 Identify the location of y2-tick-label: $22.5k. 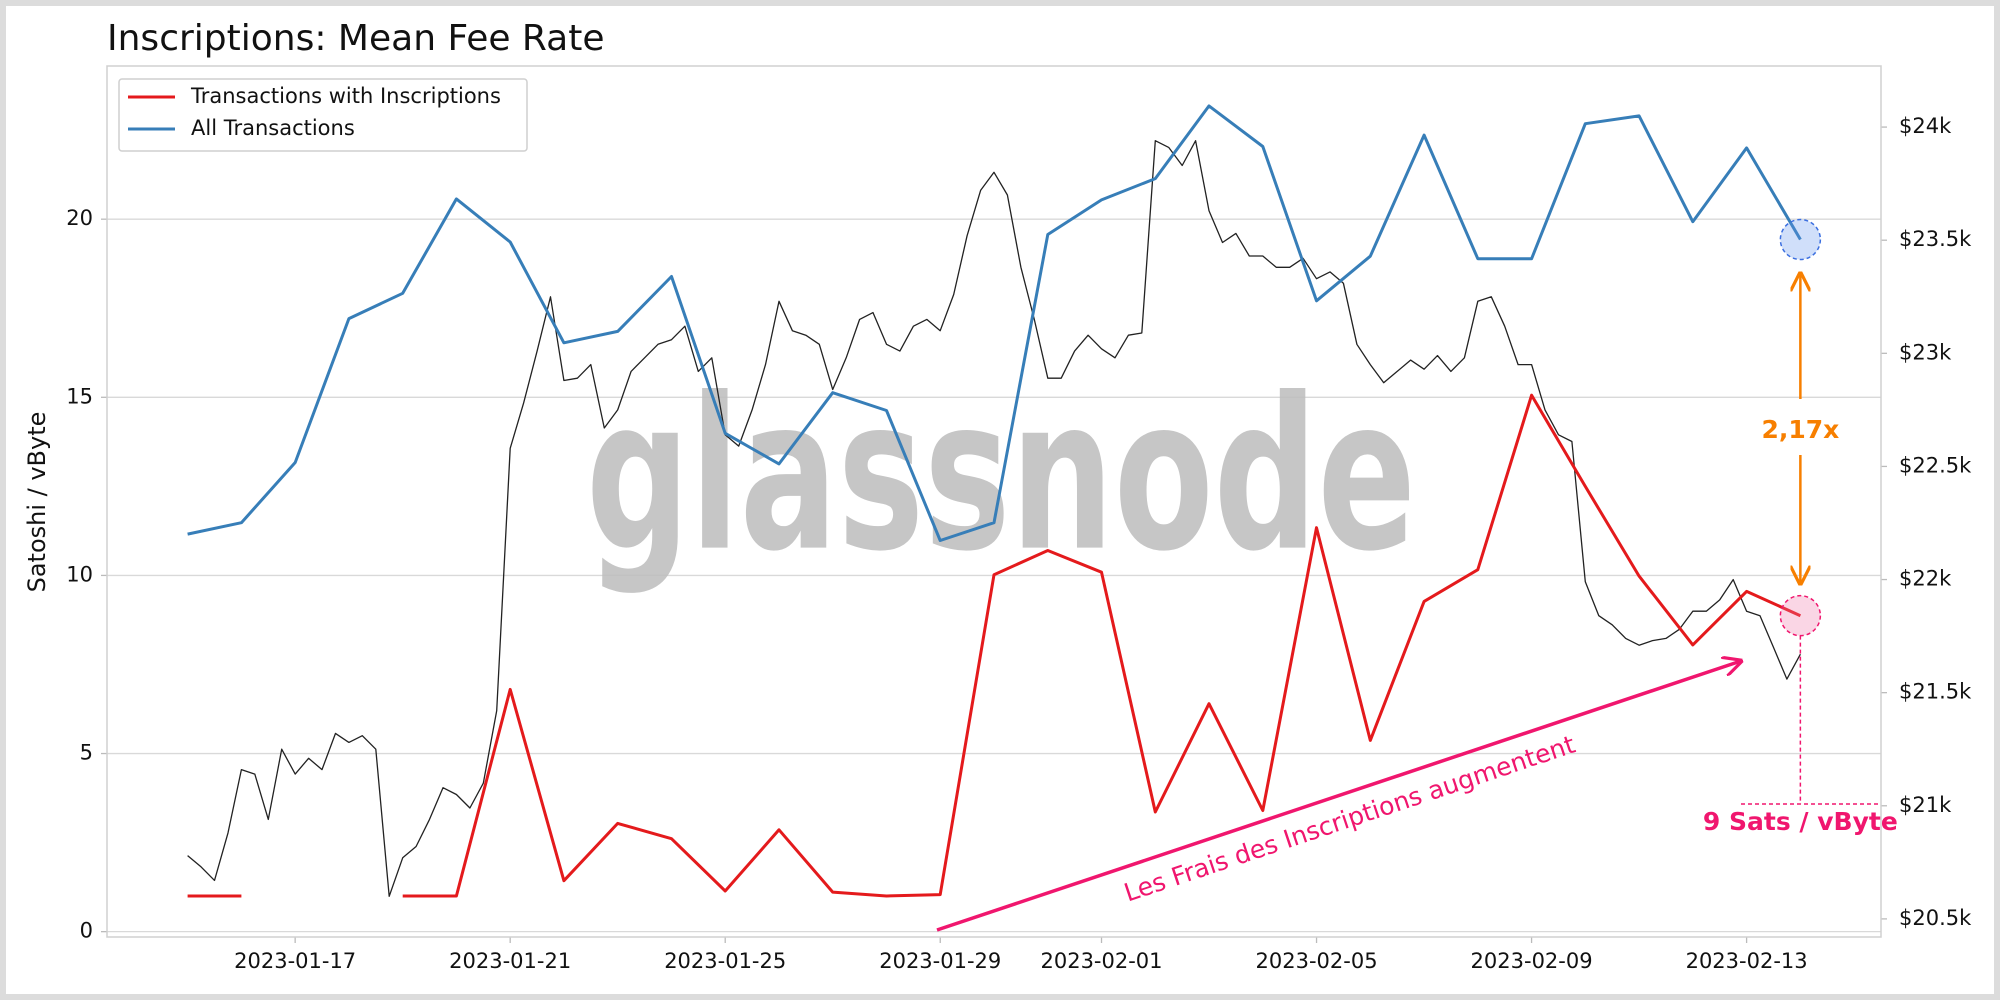
(1935, 465).